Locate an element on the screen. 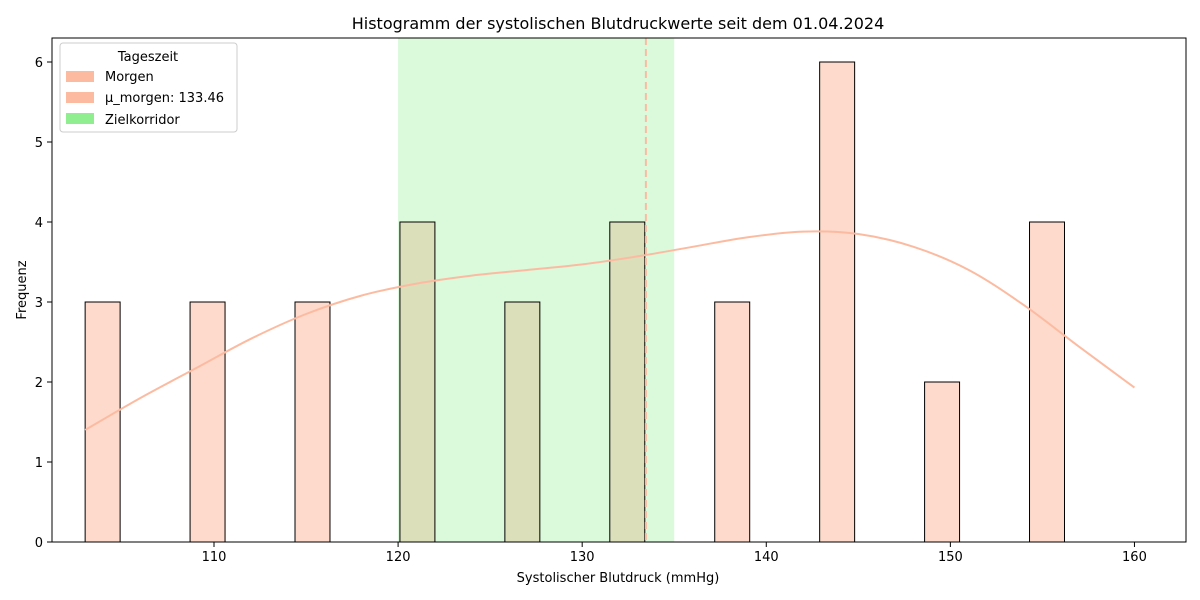  x-tick-label-160: 160 is located at coordinates (1134, 557).